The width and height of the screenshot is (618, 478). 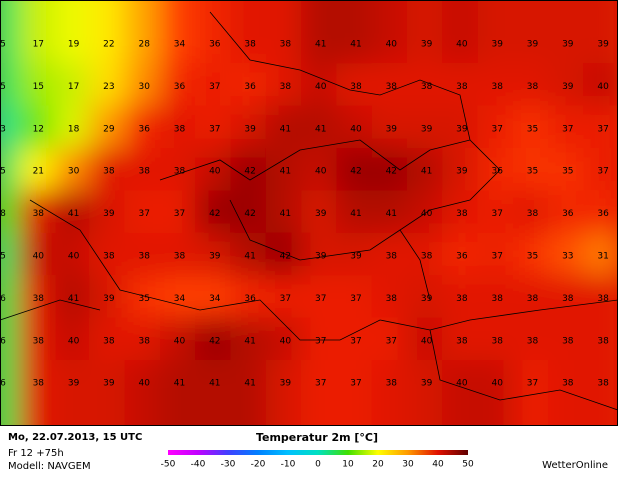 I want to click on temperature-label: 34, so click(x=215, y=299).